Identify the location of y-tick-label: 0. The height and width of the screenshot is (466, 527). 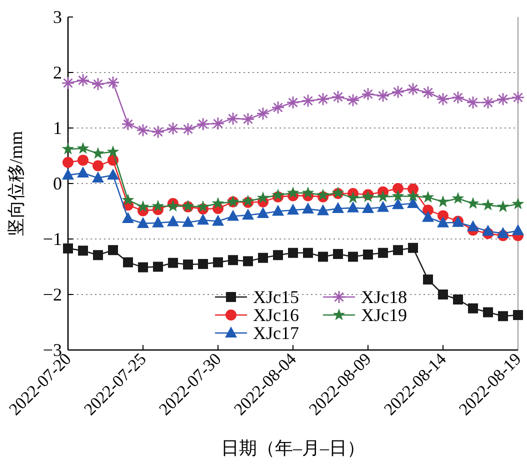
(57, 184).